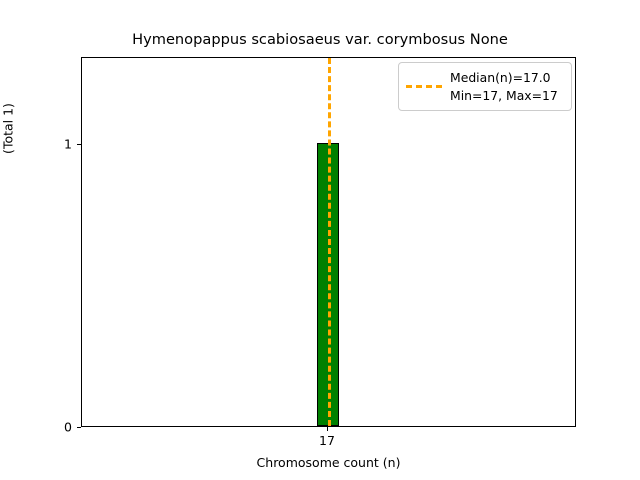  What do you see at coordinates (500, 77) in the screenshot?
I see `legend-label-median: Median(n)=17.0` at bounding box center [500, 77].